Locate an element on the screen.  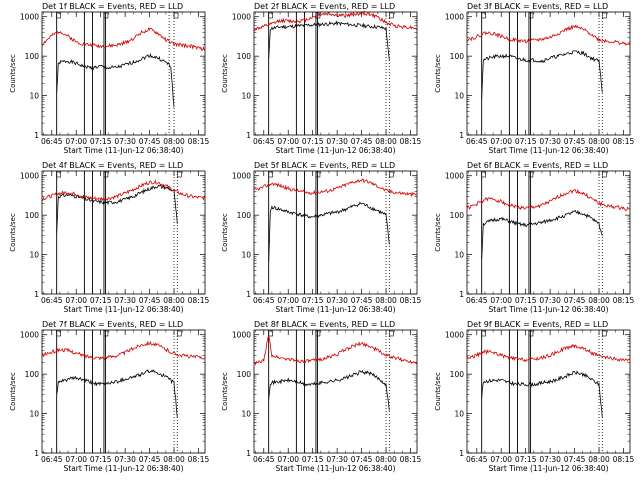
subplot-title: Det 5f BLACK = Events, RED = LLD is located at coordinates (324, 165).